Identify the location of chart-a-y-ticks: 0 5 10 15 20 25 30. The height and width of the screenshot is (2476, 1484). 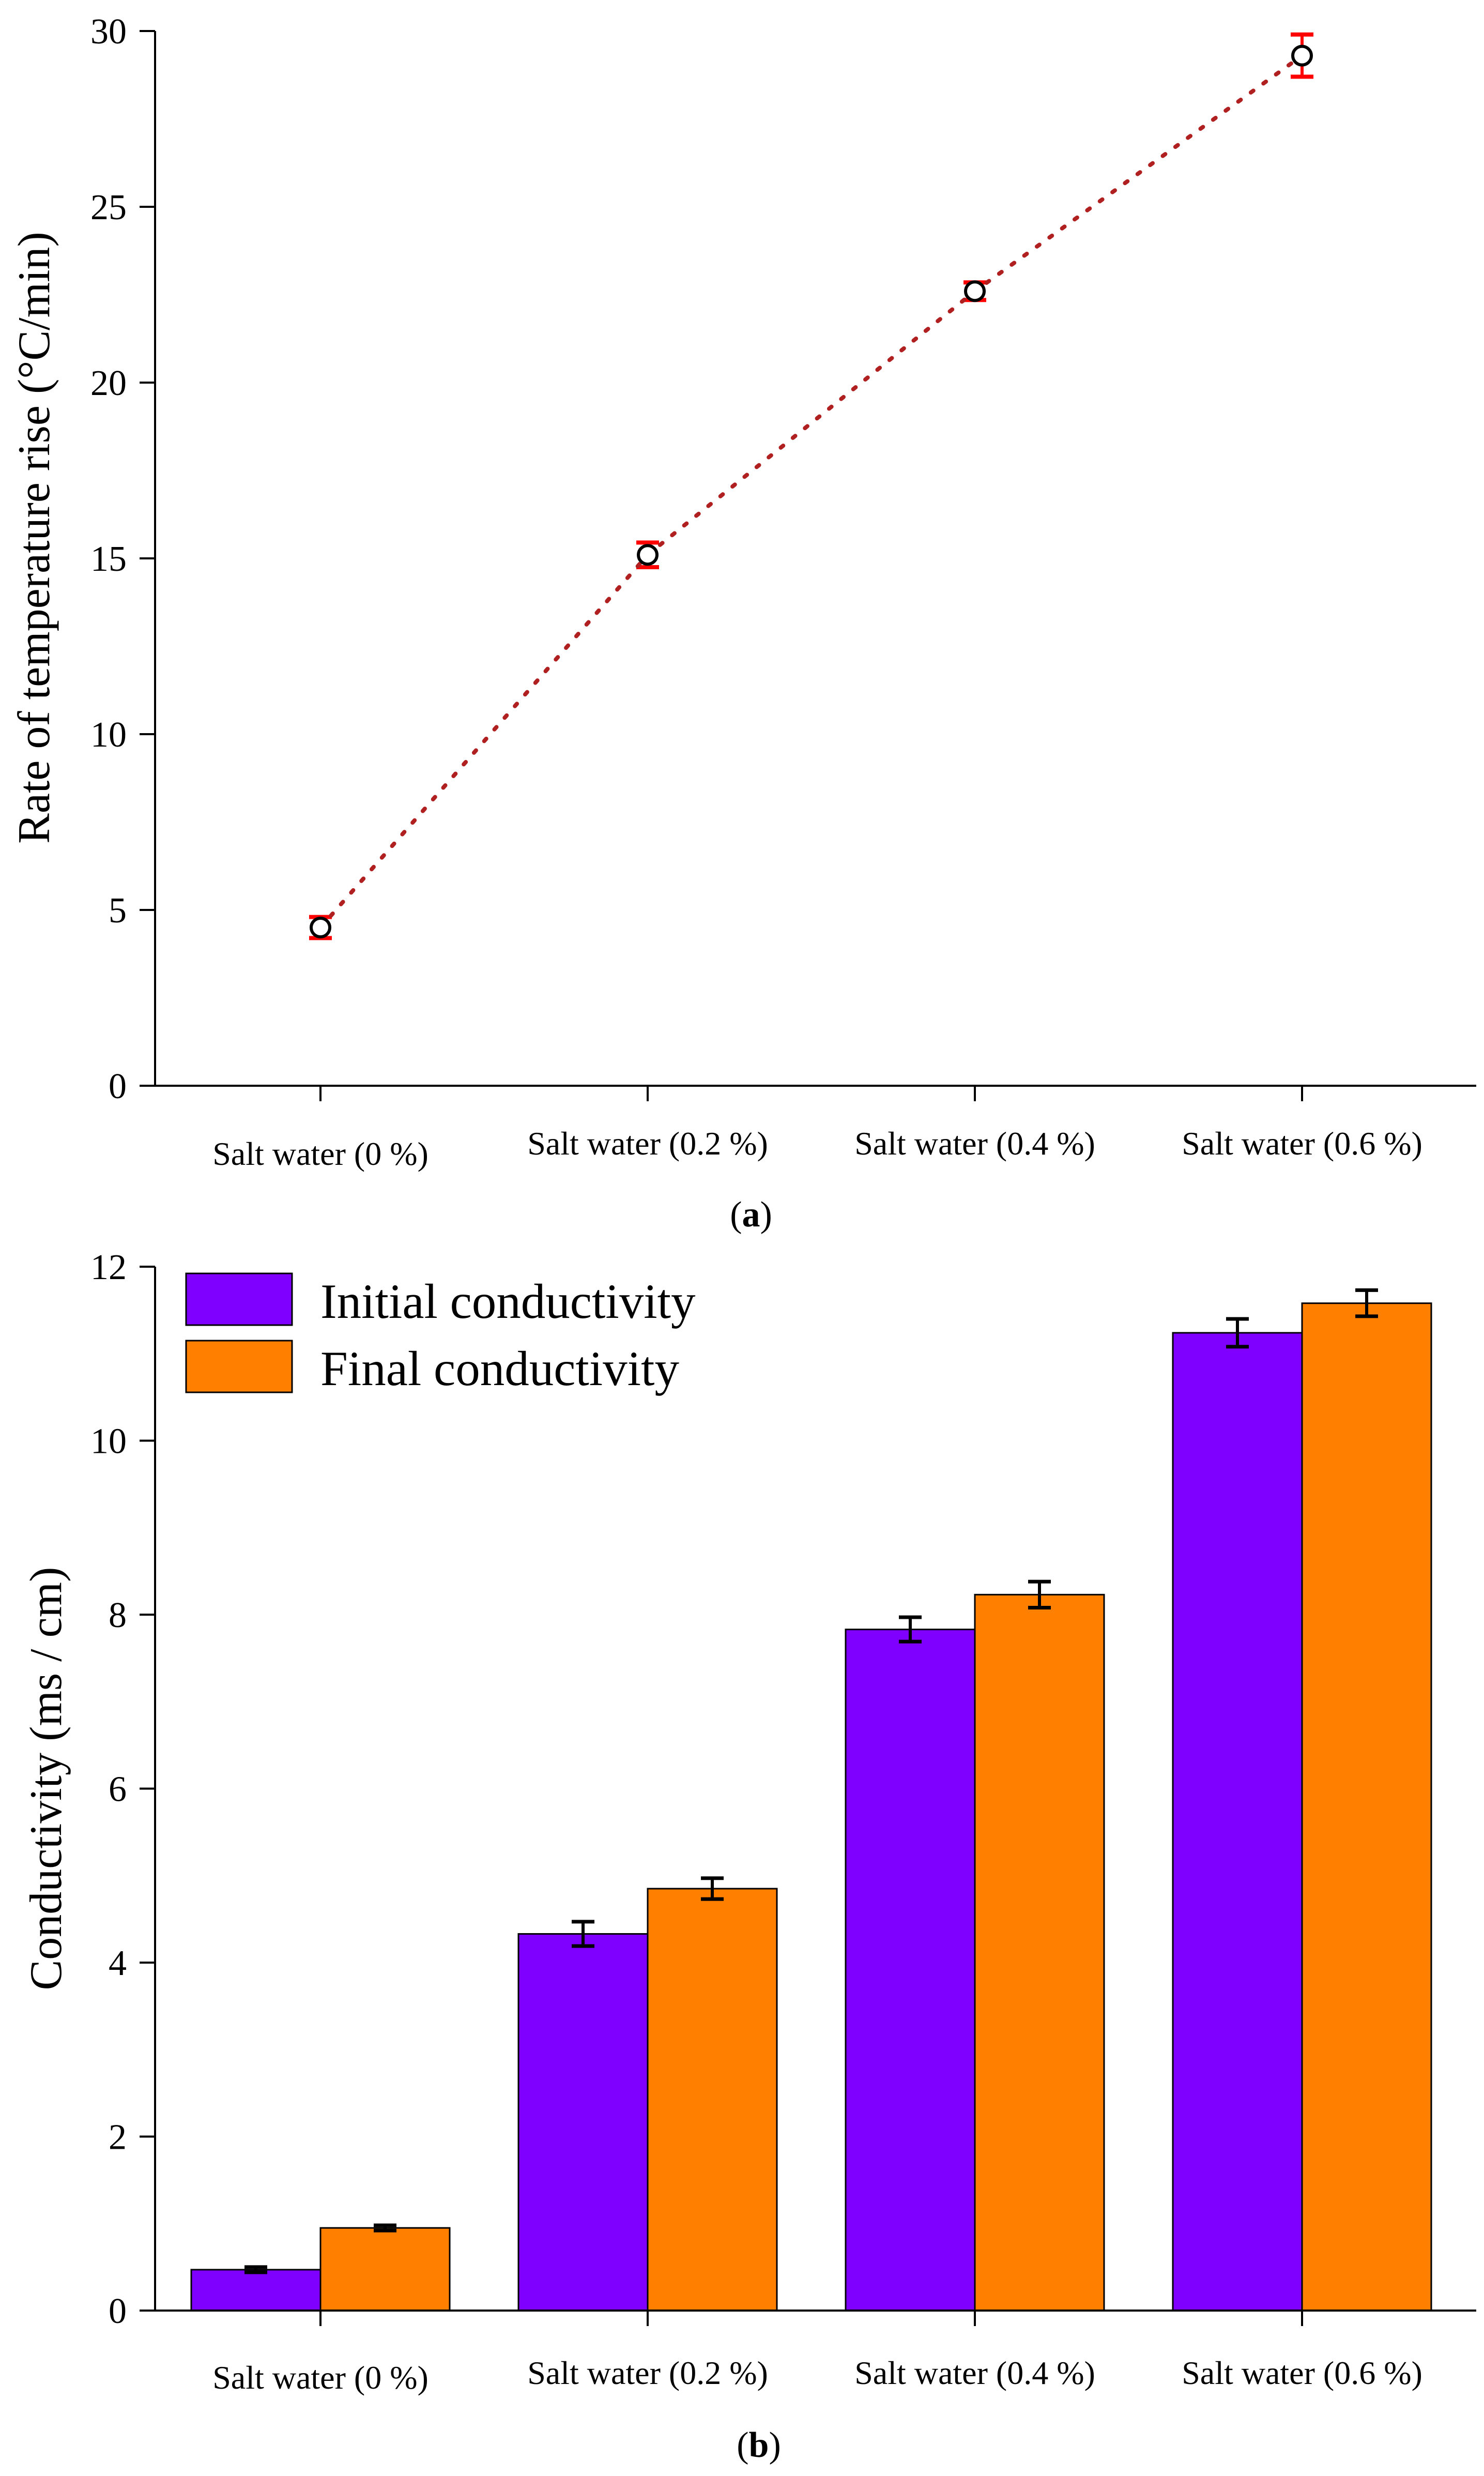
(122, 559).